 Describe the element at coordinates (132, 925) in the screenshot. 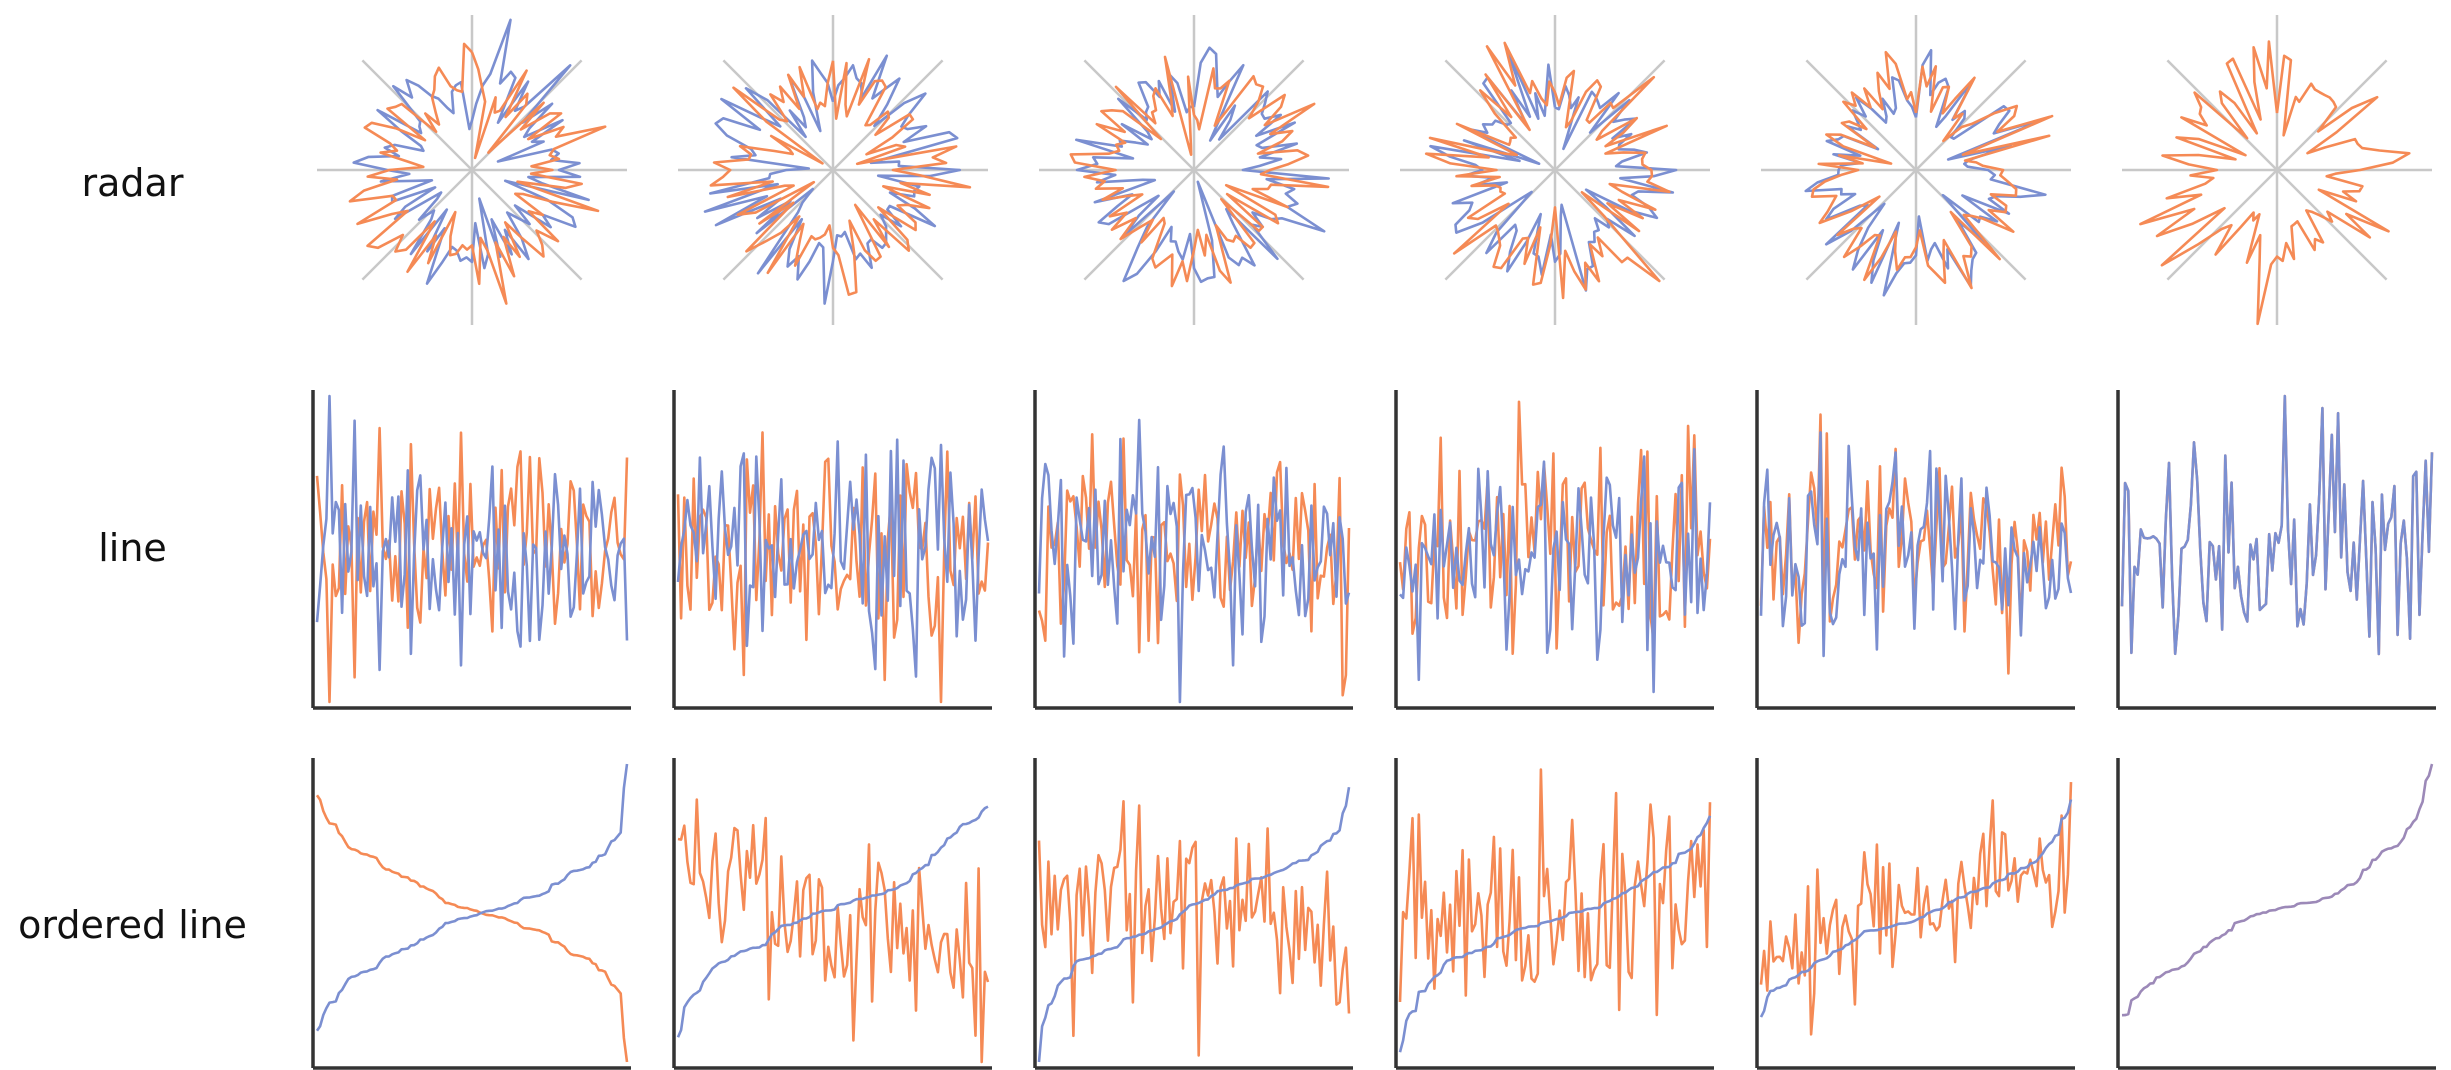

I see `row-label-ordered-line: ordered line` at that location.